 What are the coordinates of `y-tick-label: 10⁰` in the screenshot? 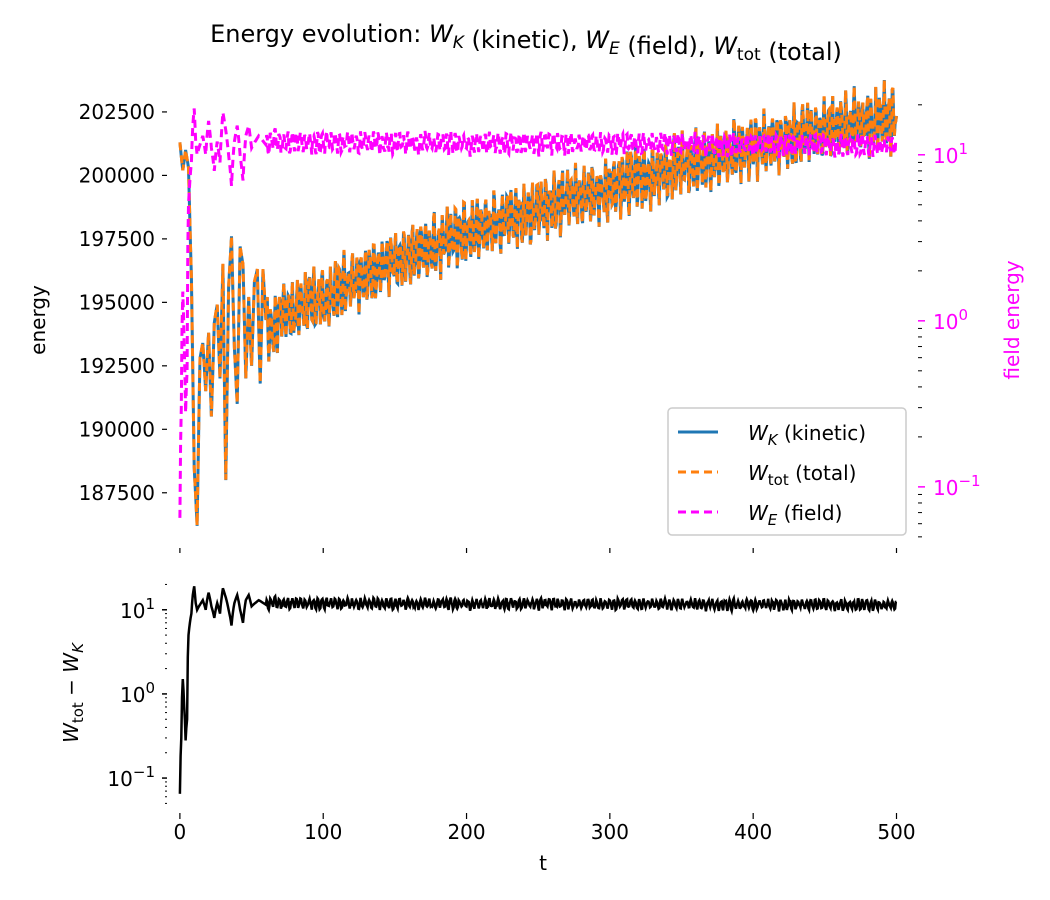 It's located at (137, 693).